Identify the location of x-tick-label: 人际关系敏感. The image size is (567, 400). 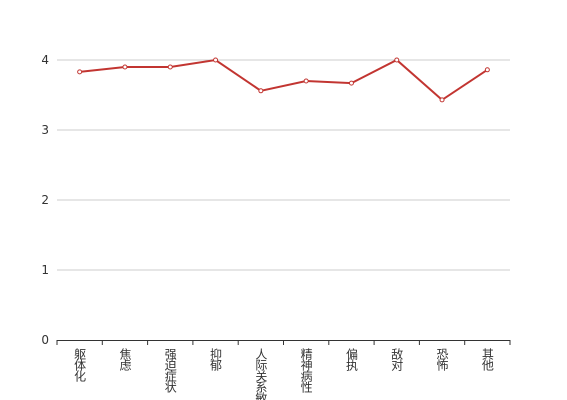
(261, 374).